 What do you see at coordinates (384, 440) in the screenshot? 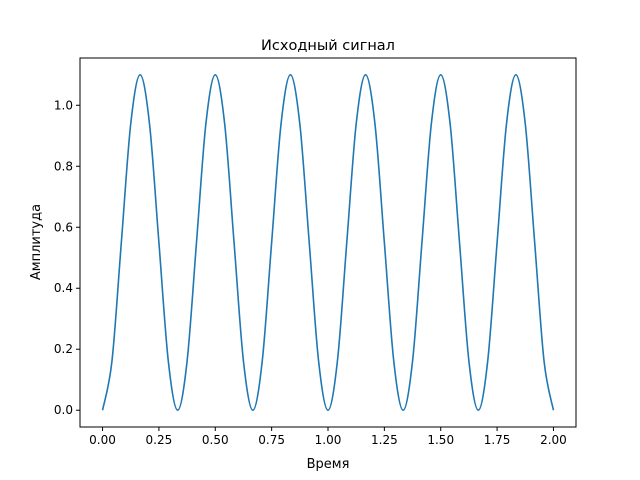
I see `x-tick-label: 1.25` at bounding box center [384, 440].